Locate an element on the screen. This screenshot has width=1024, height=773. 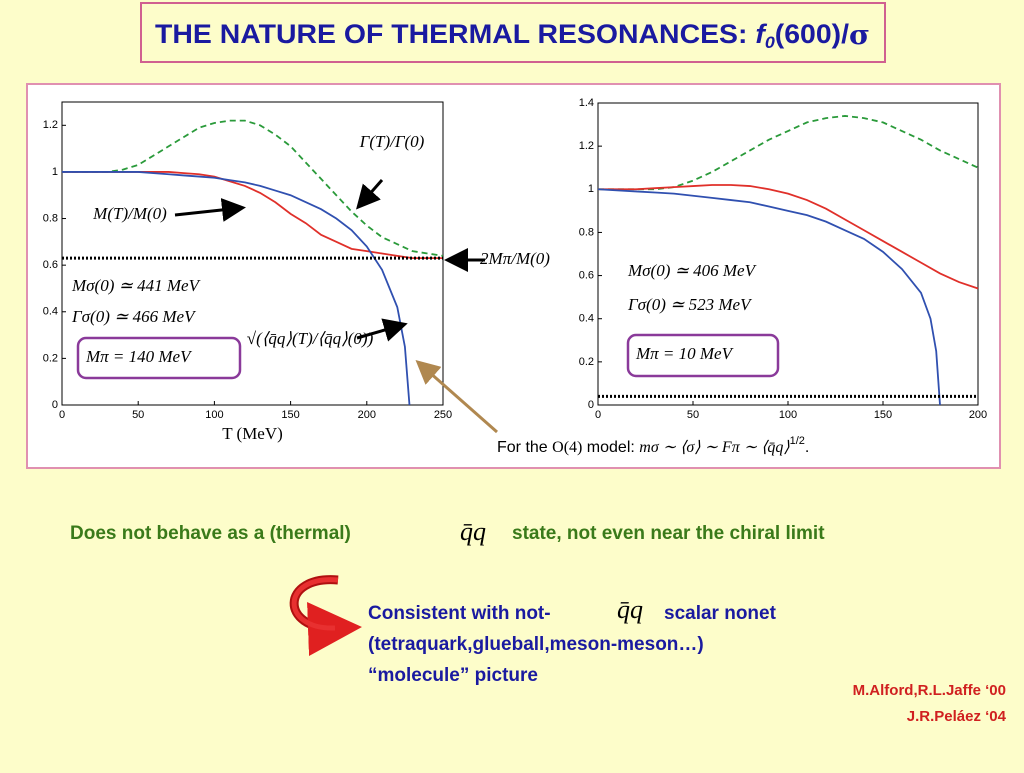
conclusion-text: “molecule” picture is located at coordinates (453, 675).